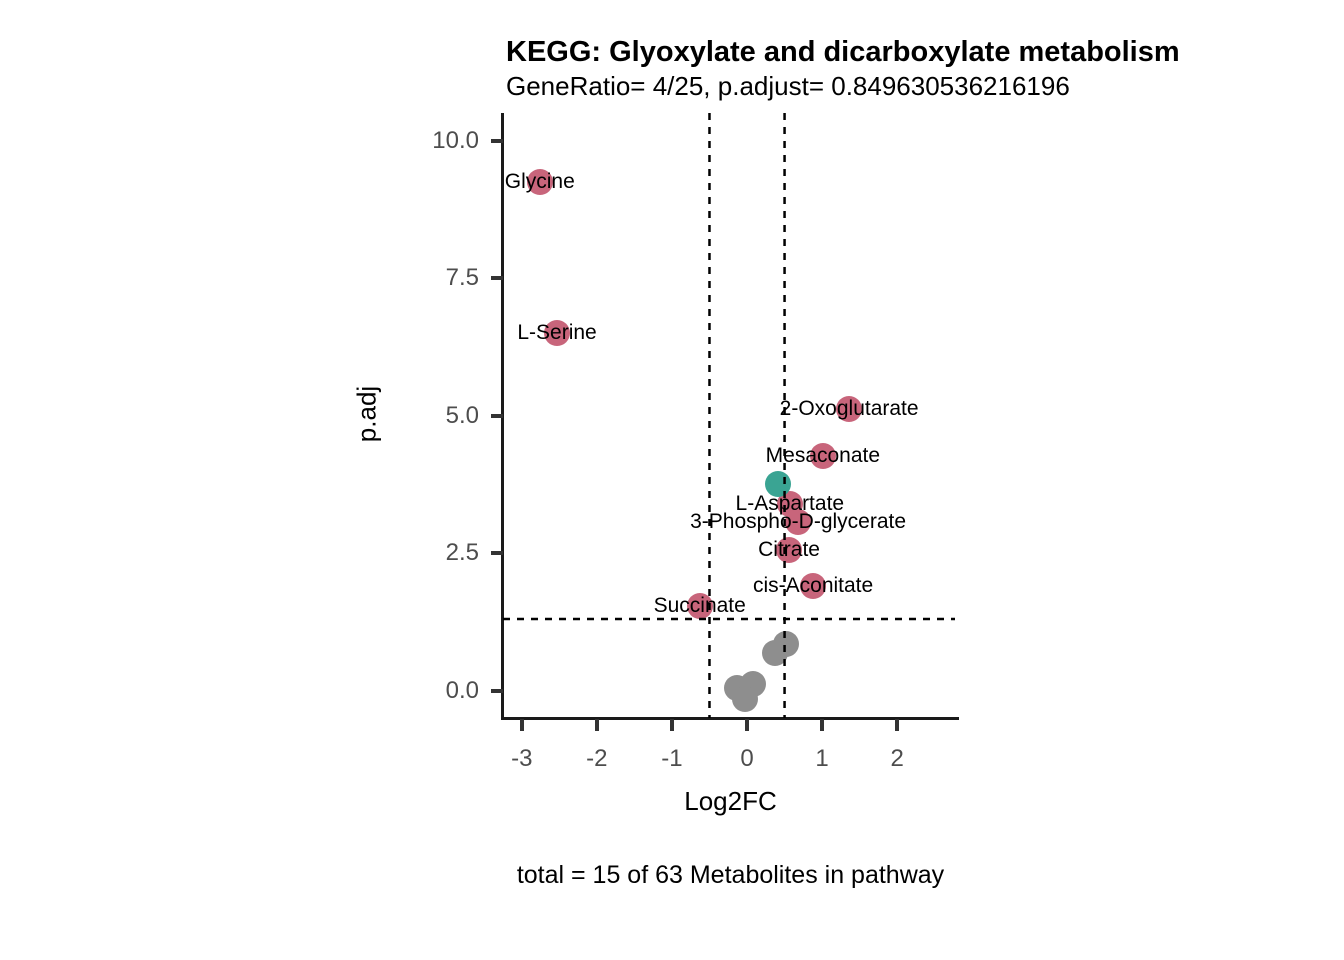  I want to click on x-tick-label-2: 2, so click(897, 758).